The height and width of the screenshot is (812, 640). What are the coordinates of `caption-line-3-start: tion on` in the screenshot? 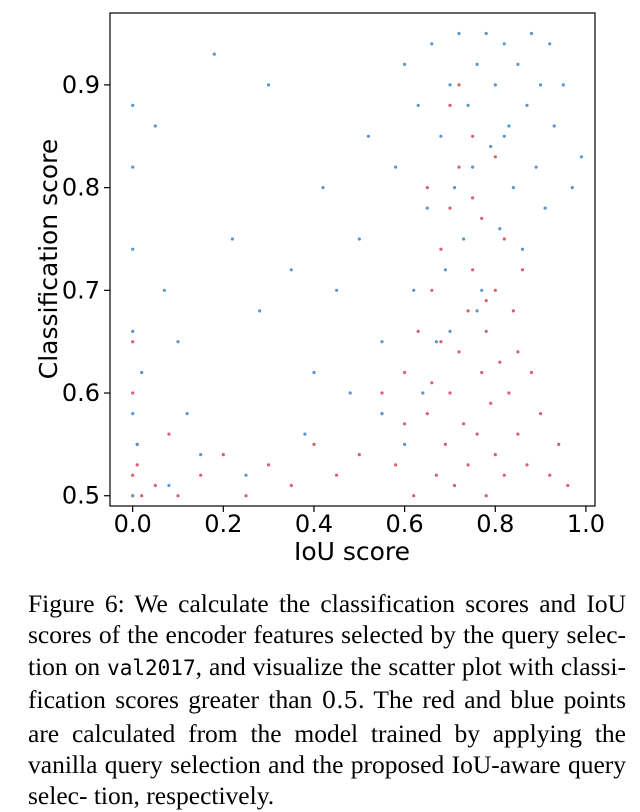 It's located at (68, 666).